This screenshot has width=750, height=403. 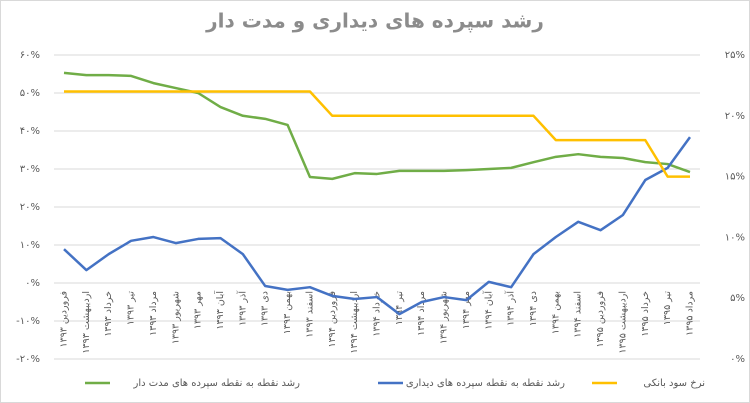 What do you see at coordinates (64, 319) in the screenshot?
I see `x-tick-label: فروردین ۱۳۹۳` at bounding box center [64, 319].